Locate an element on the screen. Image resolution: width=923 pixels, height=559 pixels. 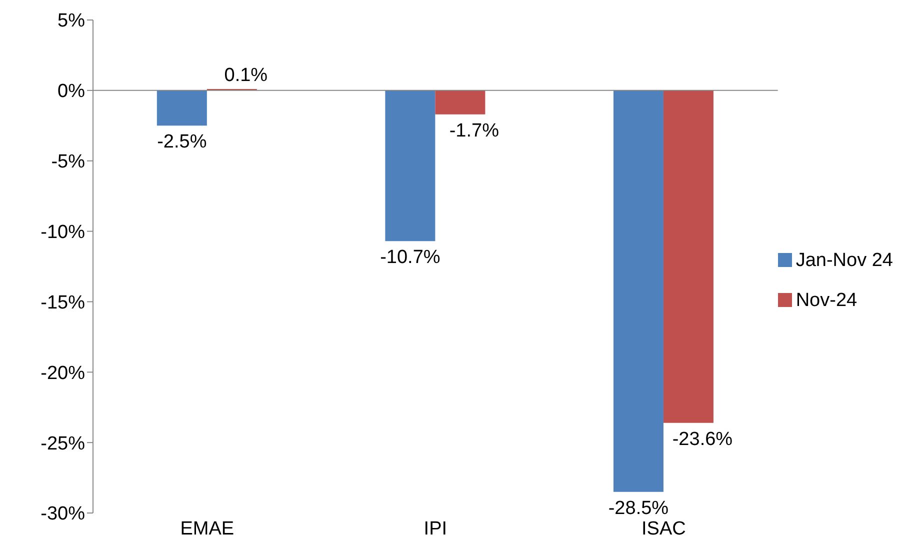
x-tick-label: EMAE is located at coordinates (207, 529).